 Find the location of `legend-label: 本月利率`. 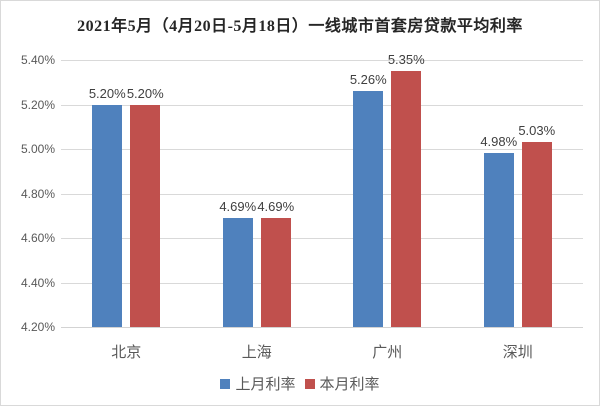

legend-label: 本月利率 is located at coordinates (349, 385).